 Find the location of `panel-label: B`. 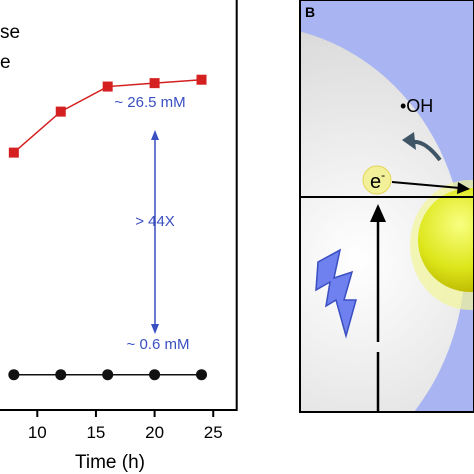

panel-label: B is located at coordinates (310, 12).